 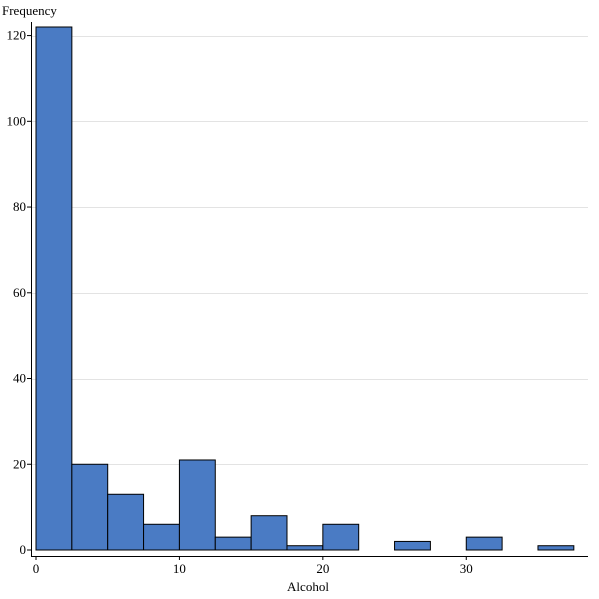 I want to click on x-tick-label: 20, so click(x=322, y=568).